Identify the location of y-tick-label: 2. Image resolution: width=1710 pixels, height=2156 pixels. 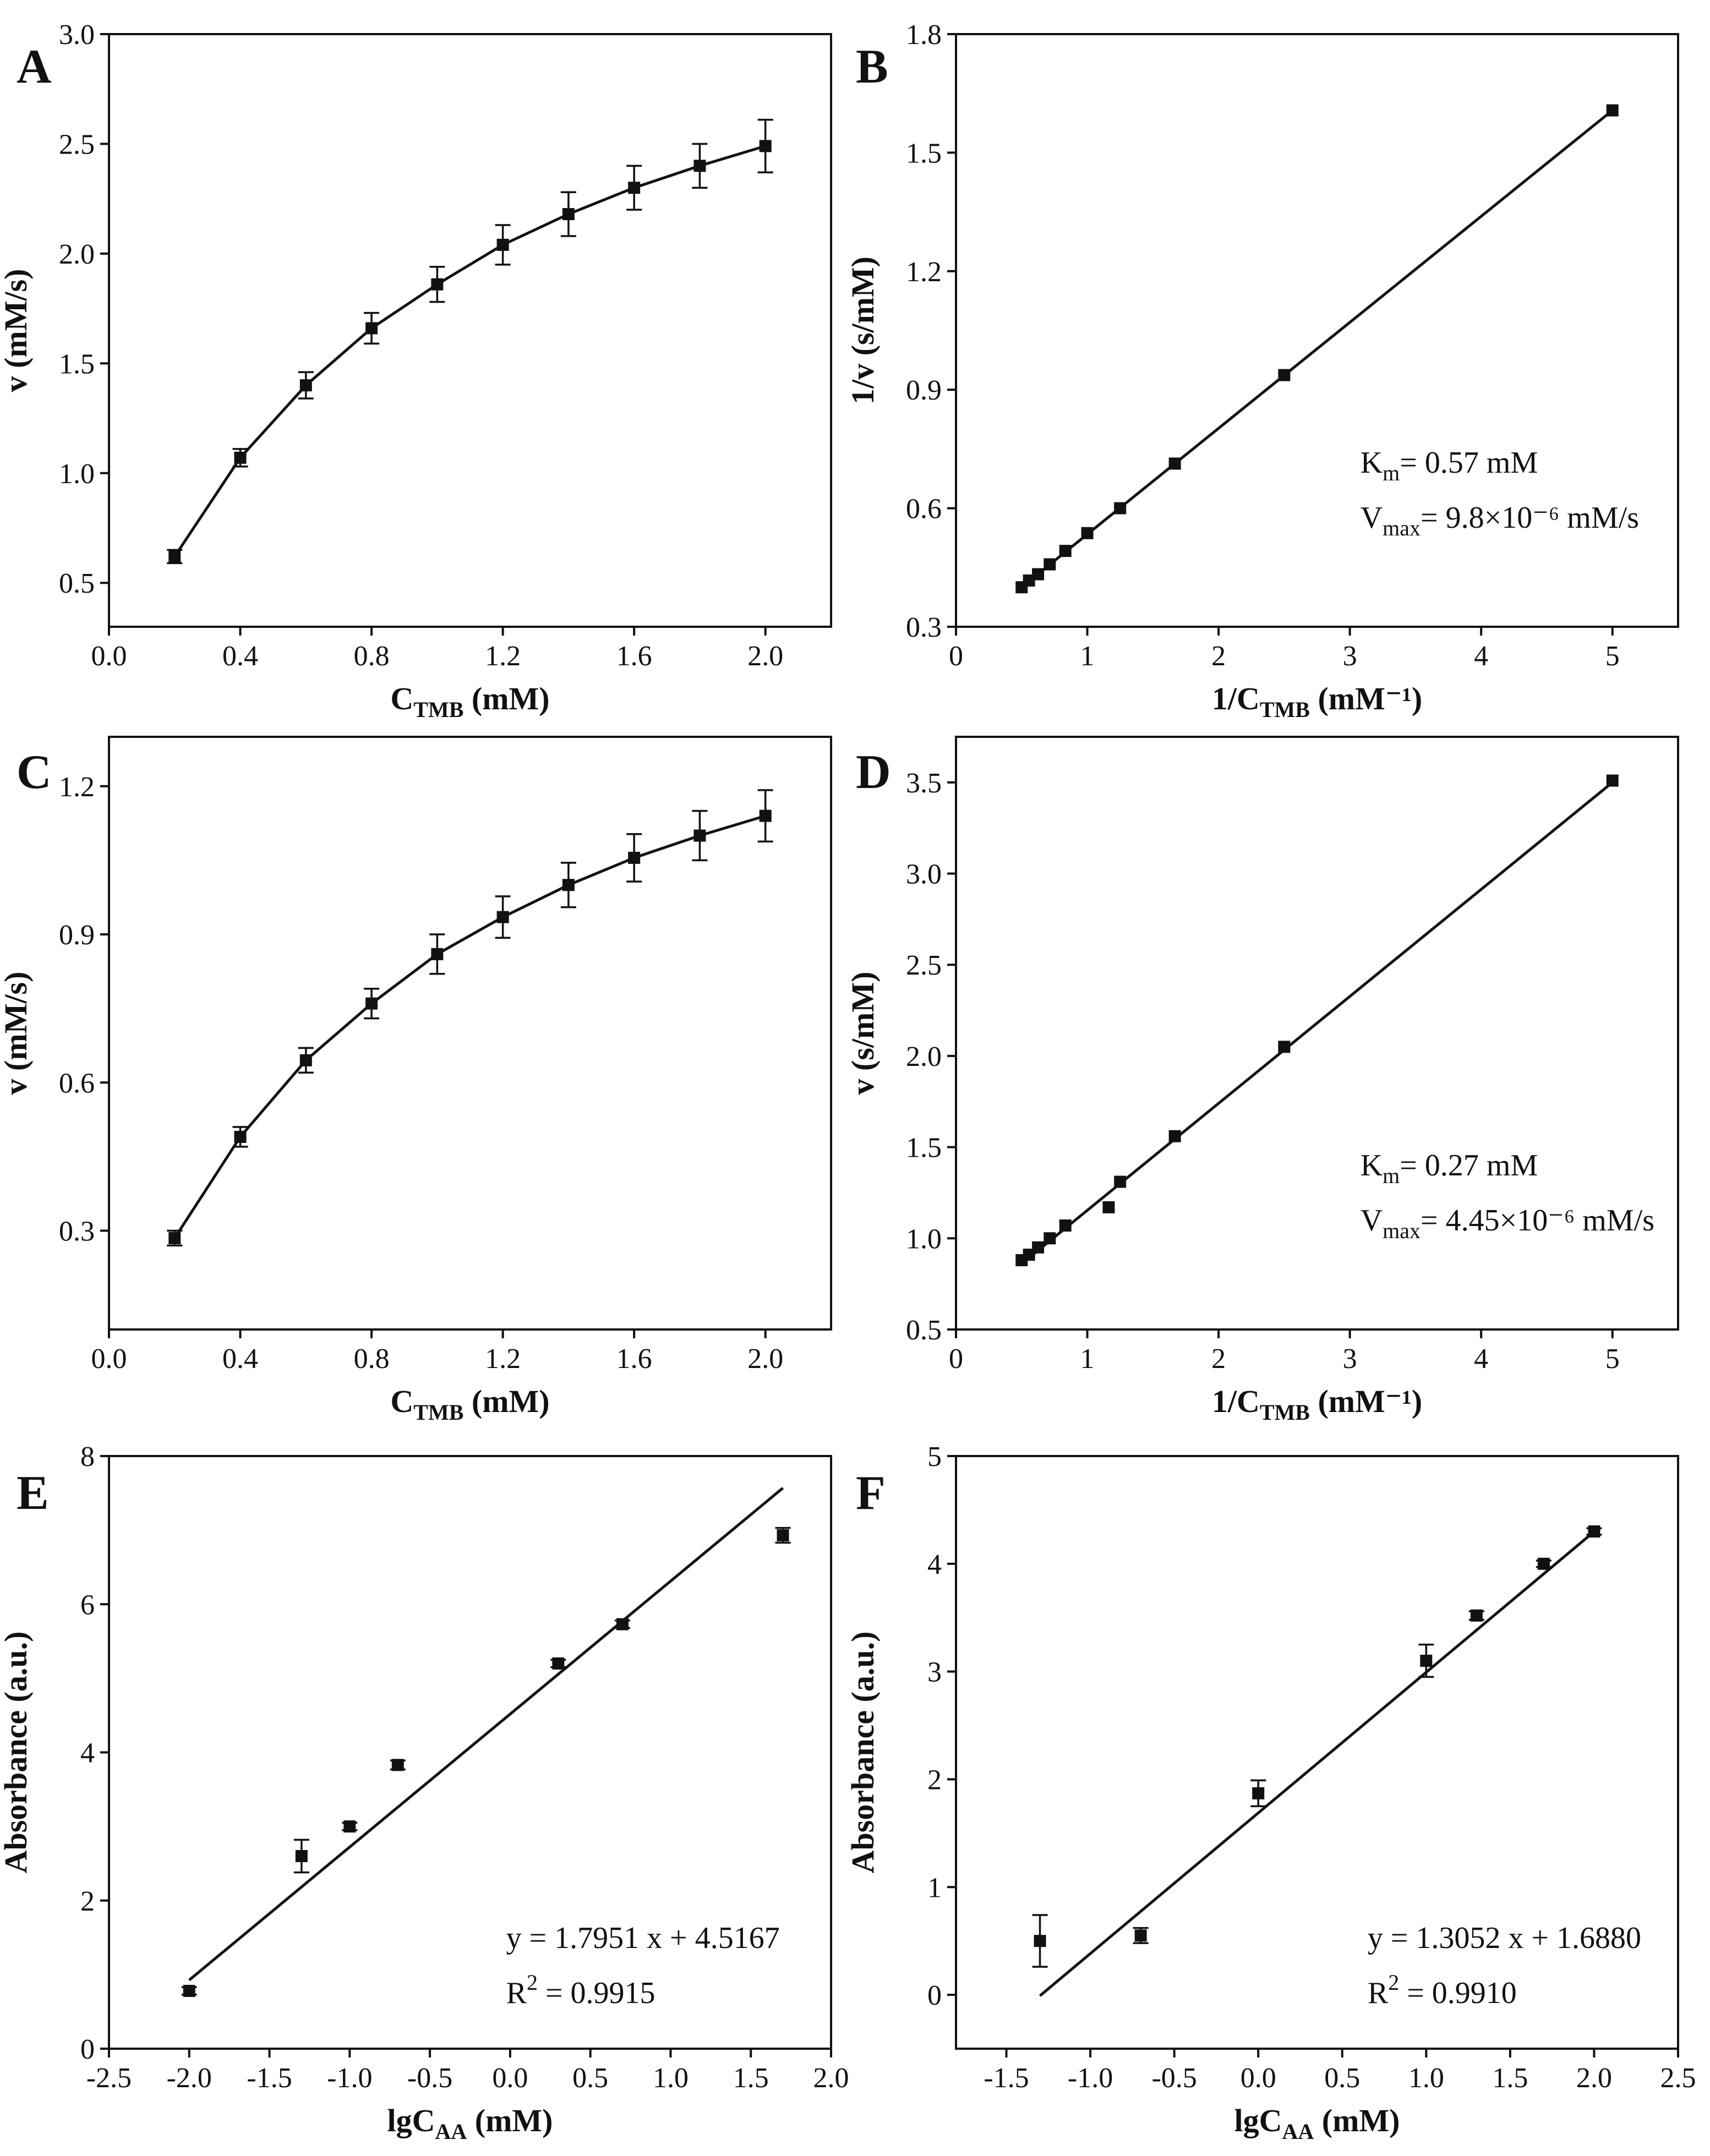
(934, 1780).